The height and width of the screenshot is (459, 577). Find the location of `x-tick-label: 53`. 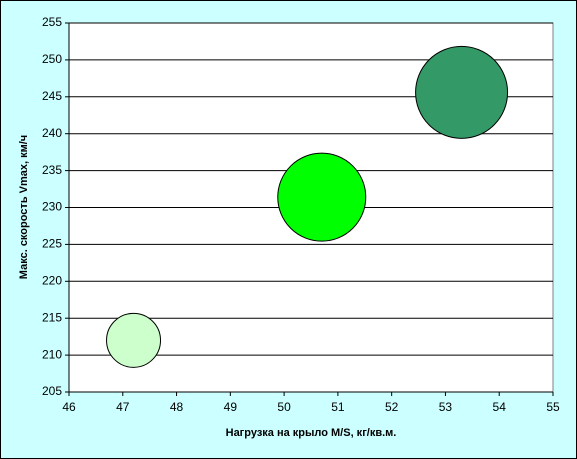

x-tick-label: 53 is located at coordinates (446, 407).